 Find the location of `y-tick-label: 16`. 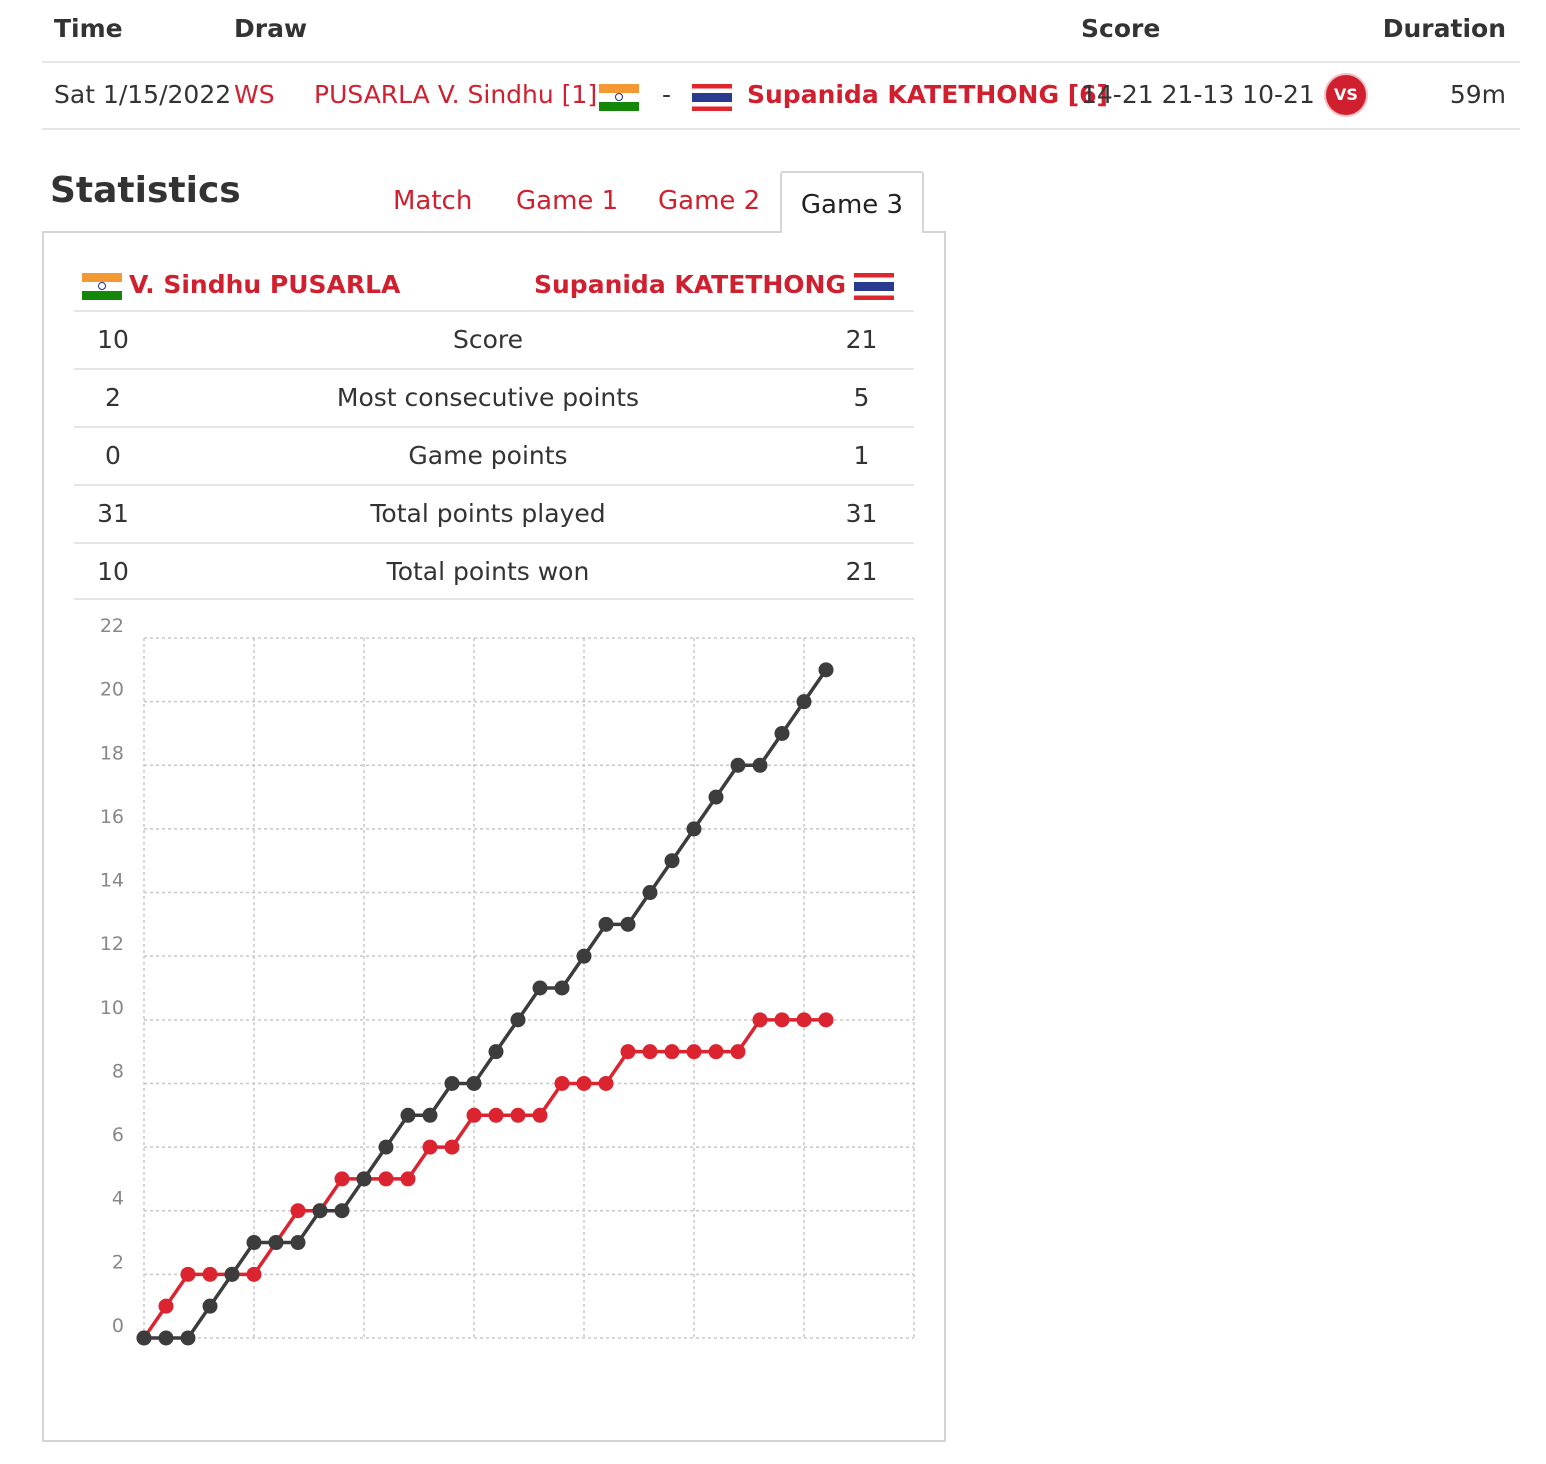

y-tick-label: 16 is located at coordinates (112, 817).